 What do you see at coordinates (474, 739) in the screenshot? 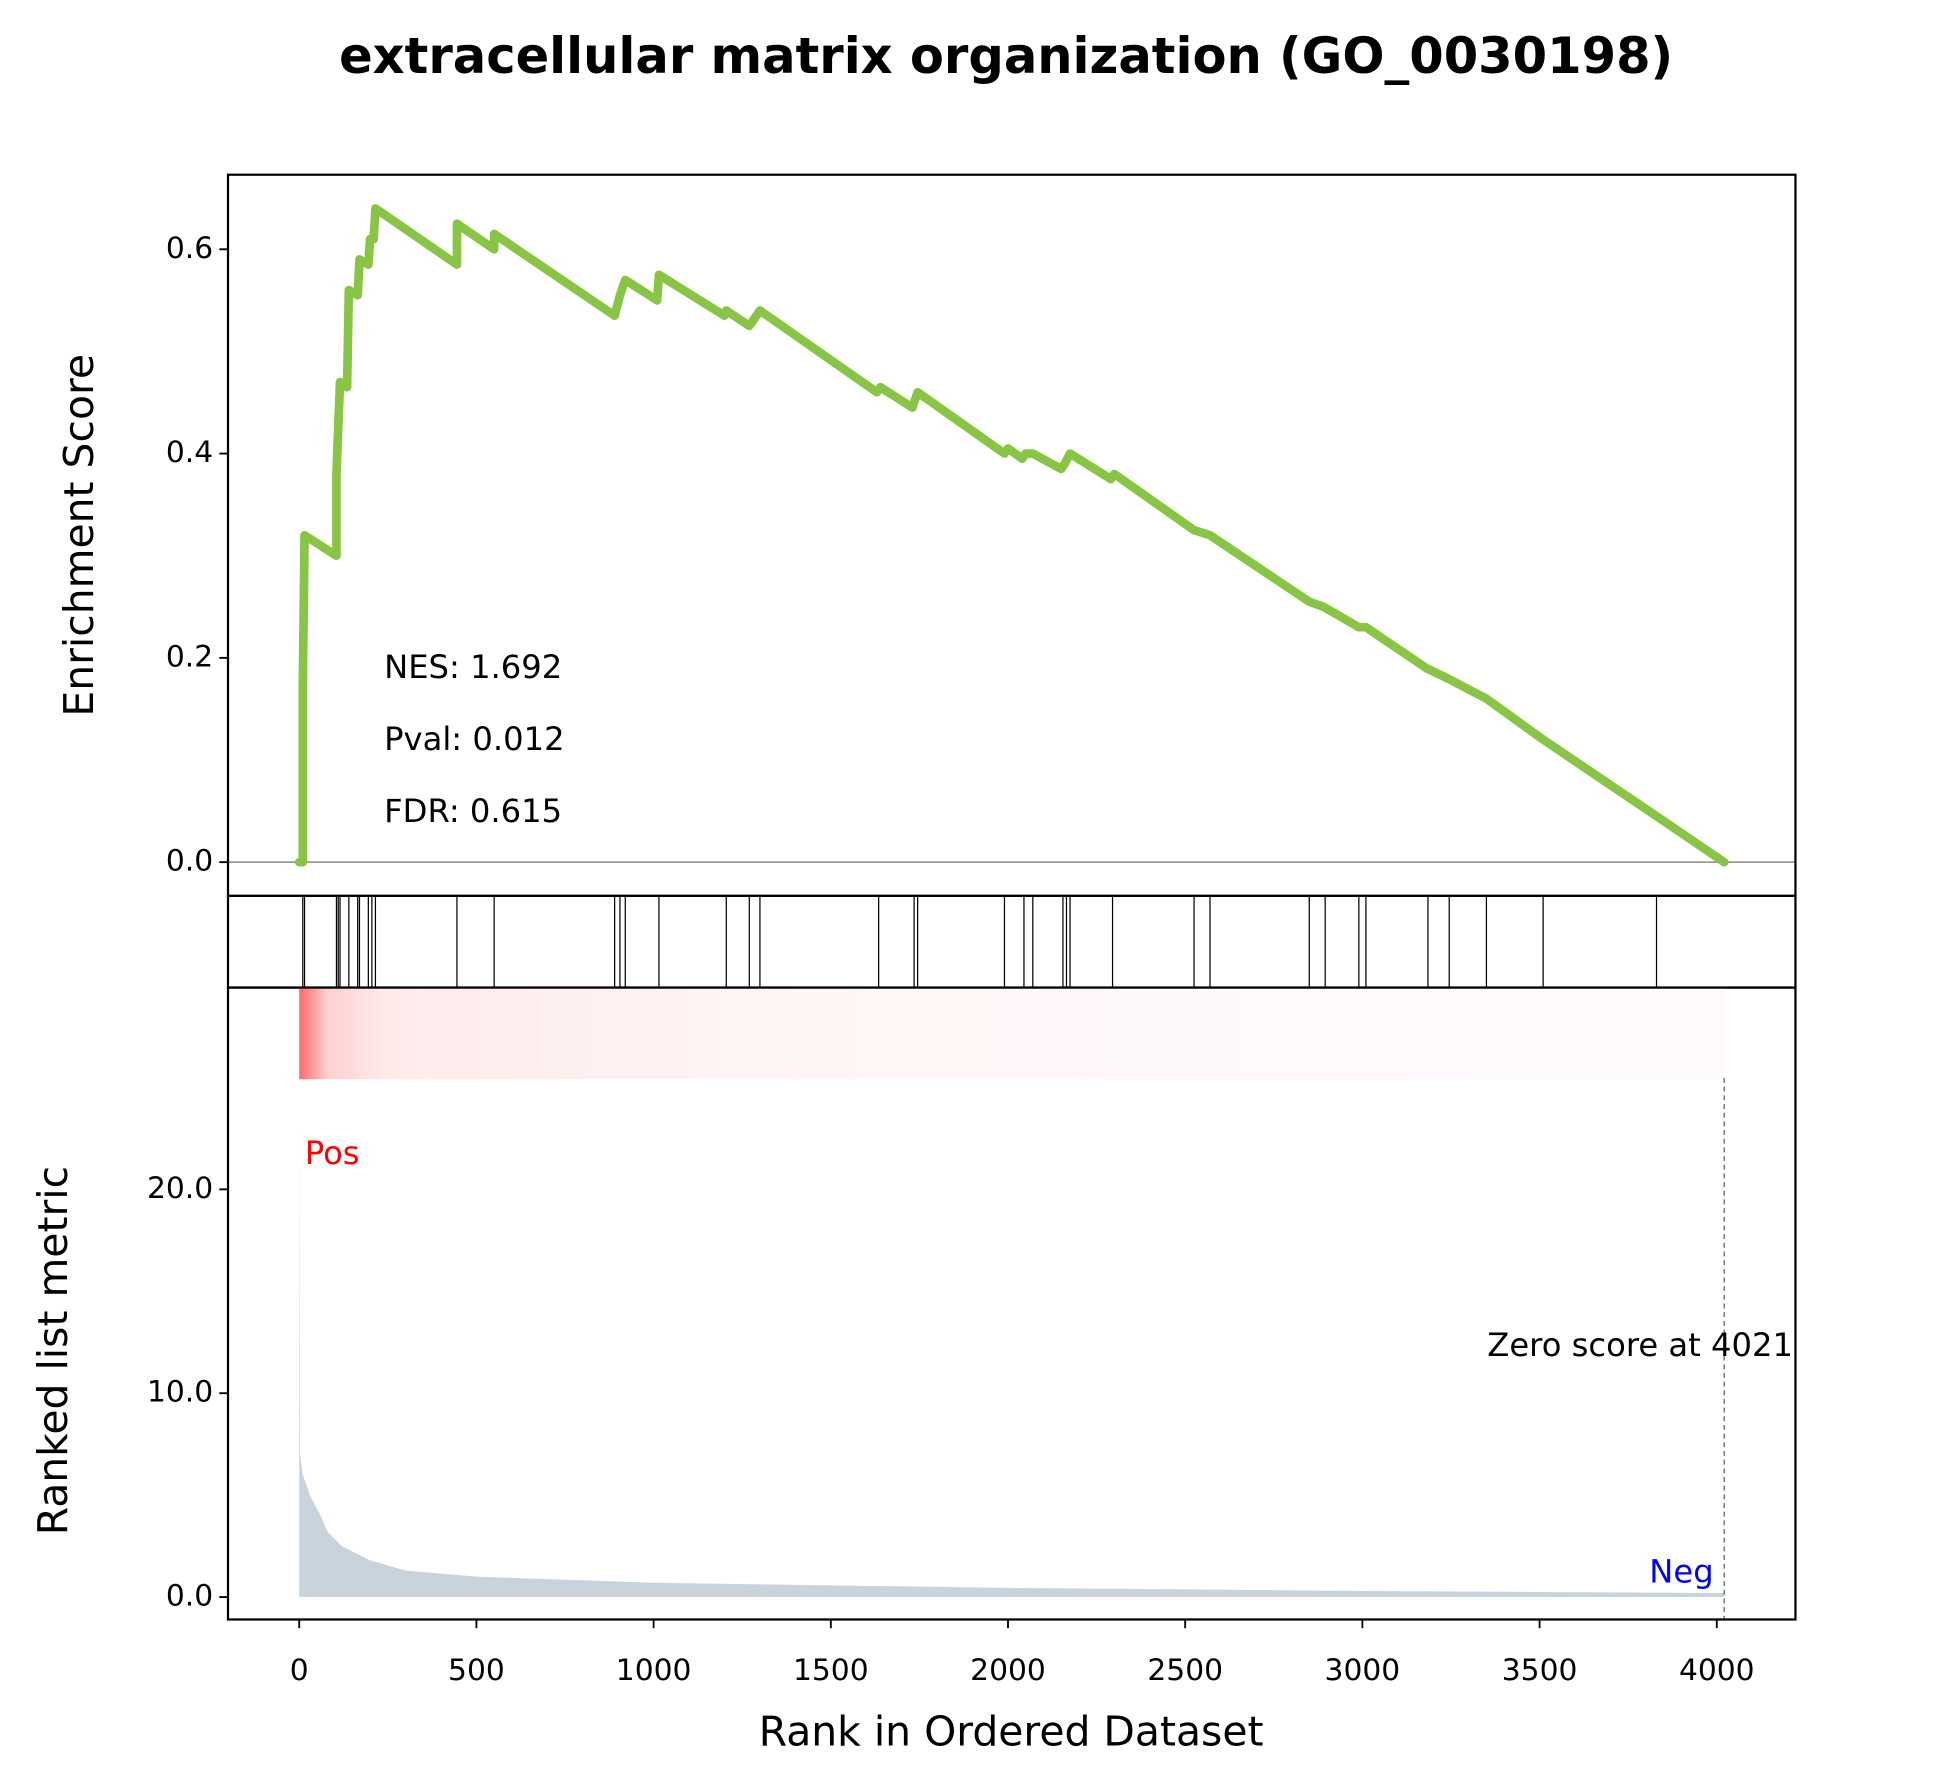
I see `annotation: Pval: 0.012` at bounding box center [474, 739].